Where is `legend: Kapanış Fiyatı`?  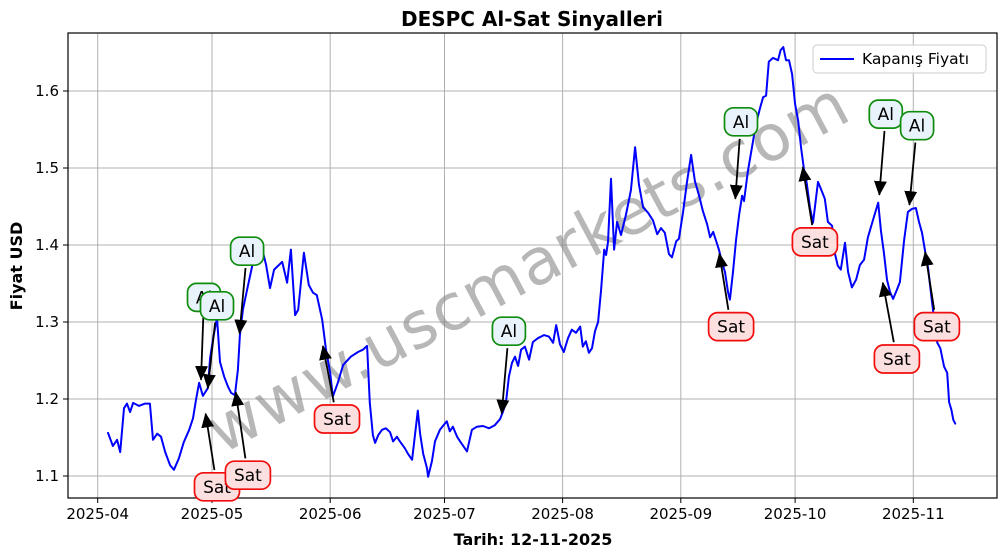 legend: Kapanış Fiyatı is located at coordinates (899, 59).